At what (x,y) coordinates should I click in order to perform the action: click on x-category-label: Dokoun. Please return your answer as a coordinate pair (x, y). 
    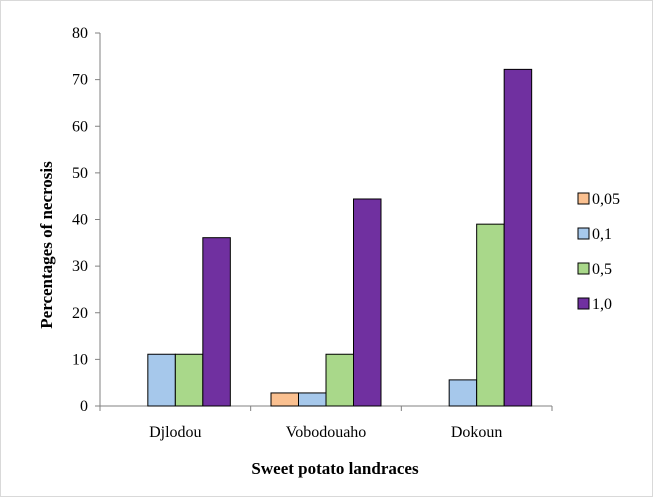
    Looking at the image, I should click on (477, 432).